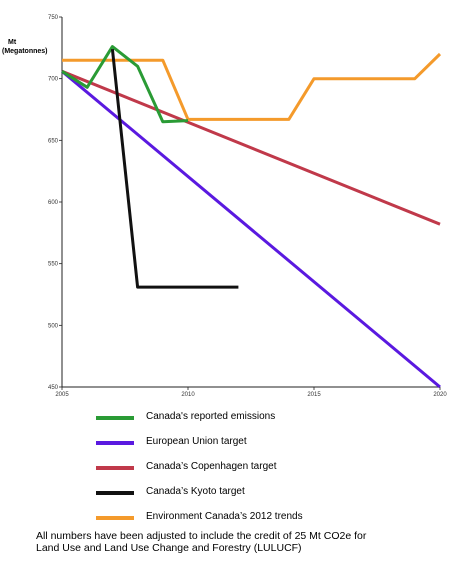  Describe the element at coordinates (314, 395) in the screenshot. I see `x-tick-label: 2015` at that location.